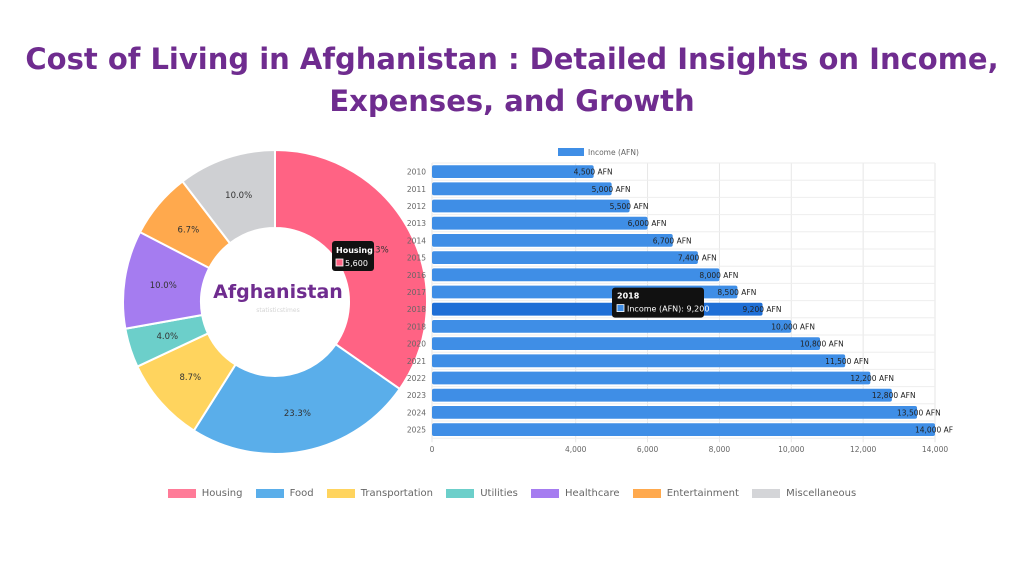  I want to click on bar-2013, so click(540, 223).